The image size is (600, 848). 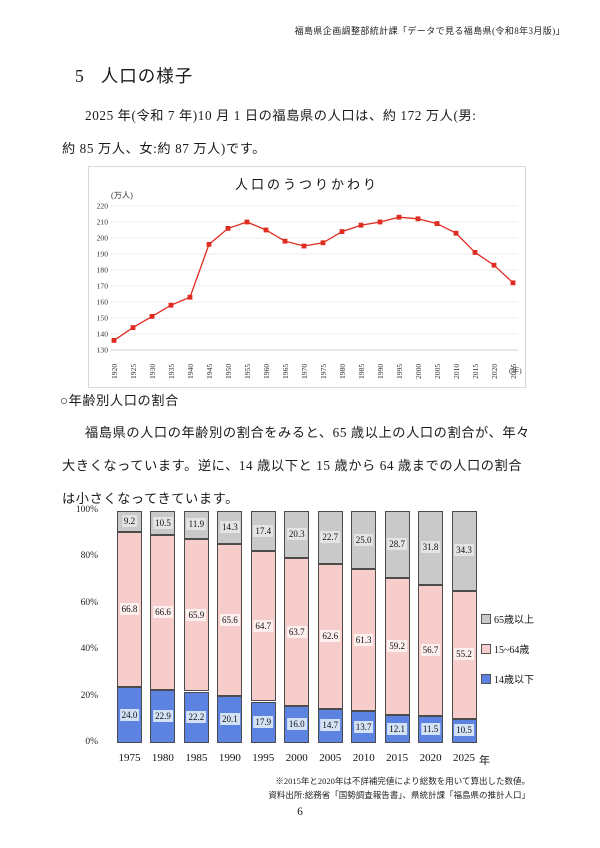 What do you see at coordinates (103, 270) in the screenshot?
I see `y-axis-tick: 180` at bounding box center [103, 270].